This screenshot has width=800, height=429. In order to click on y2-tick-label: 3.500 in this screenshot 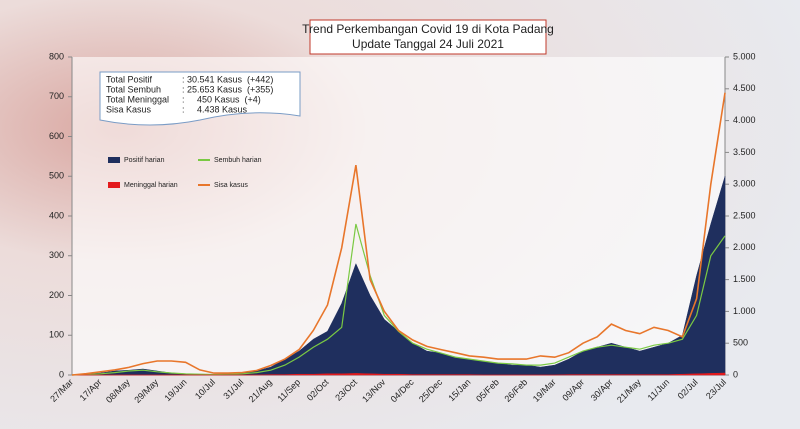, I will do `click(744, 152)`.